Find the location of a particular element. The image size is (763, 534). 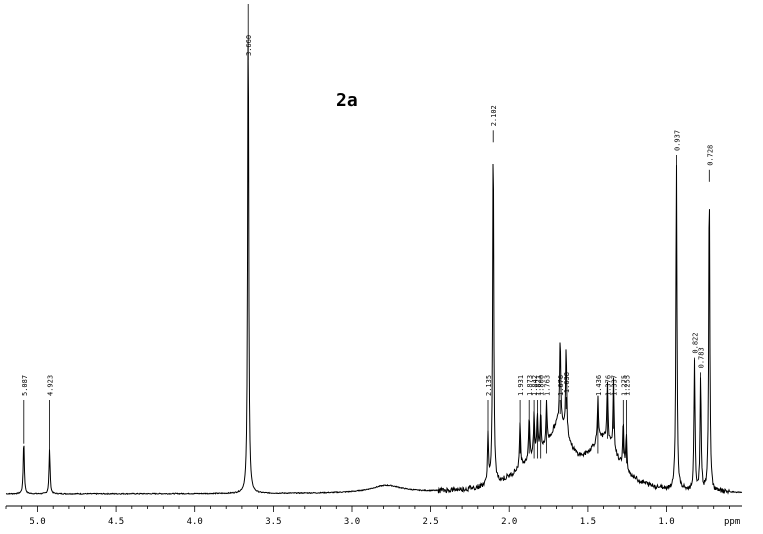

compound-label: 2a is located at coordinates (347, 100).